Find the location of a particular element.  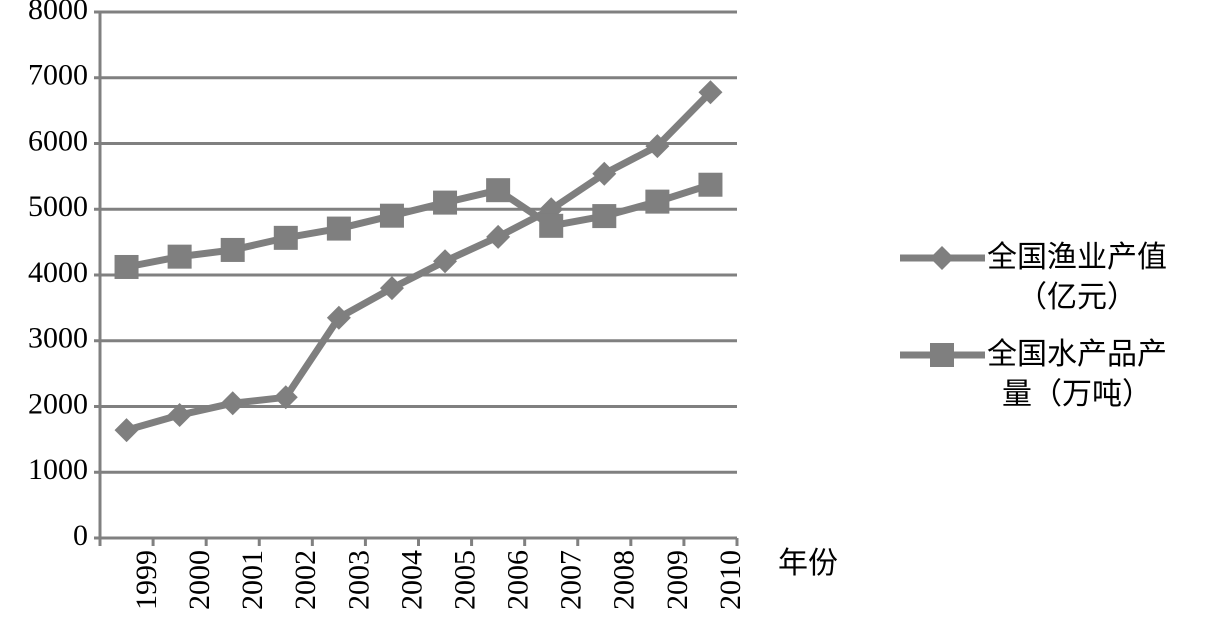

x-tick-label: 2010 is located at coordinates (730, 580).